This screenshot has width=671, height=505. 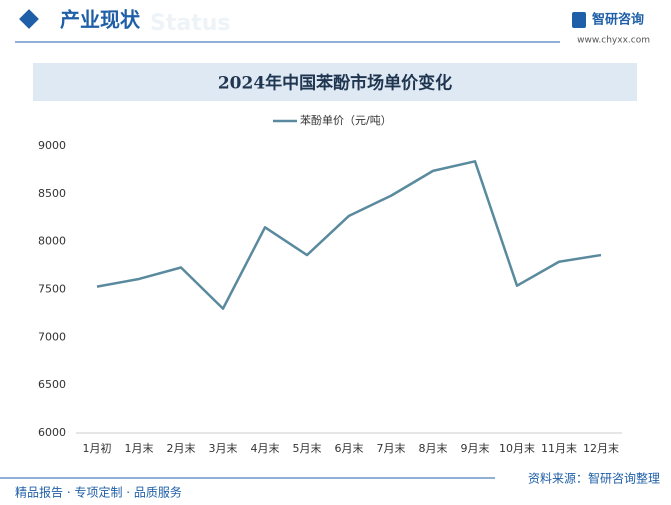 I want to click on header-url: www.chyxx.com, so click(x=613, y=41).